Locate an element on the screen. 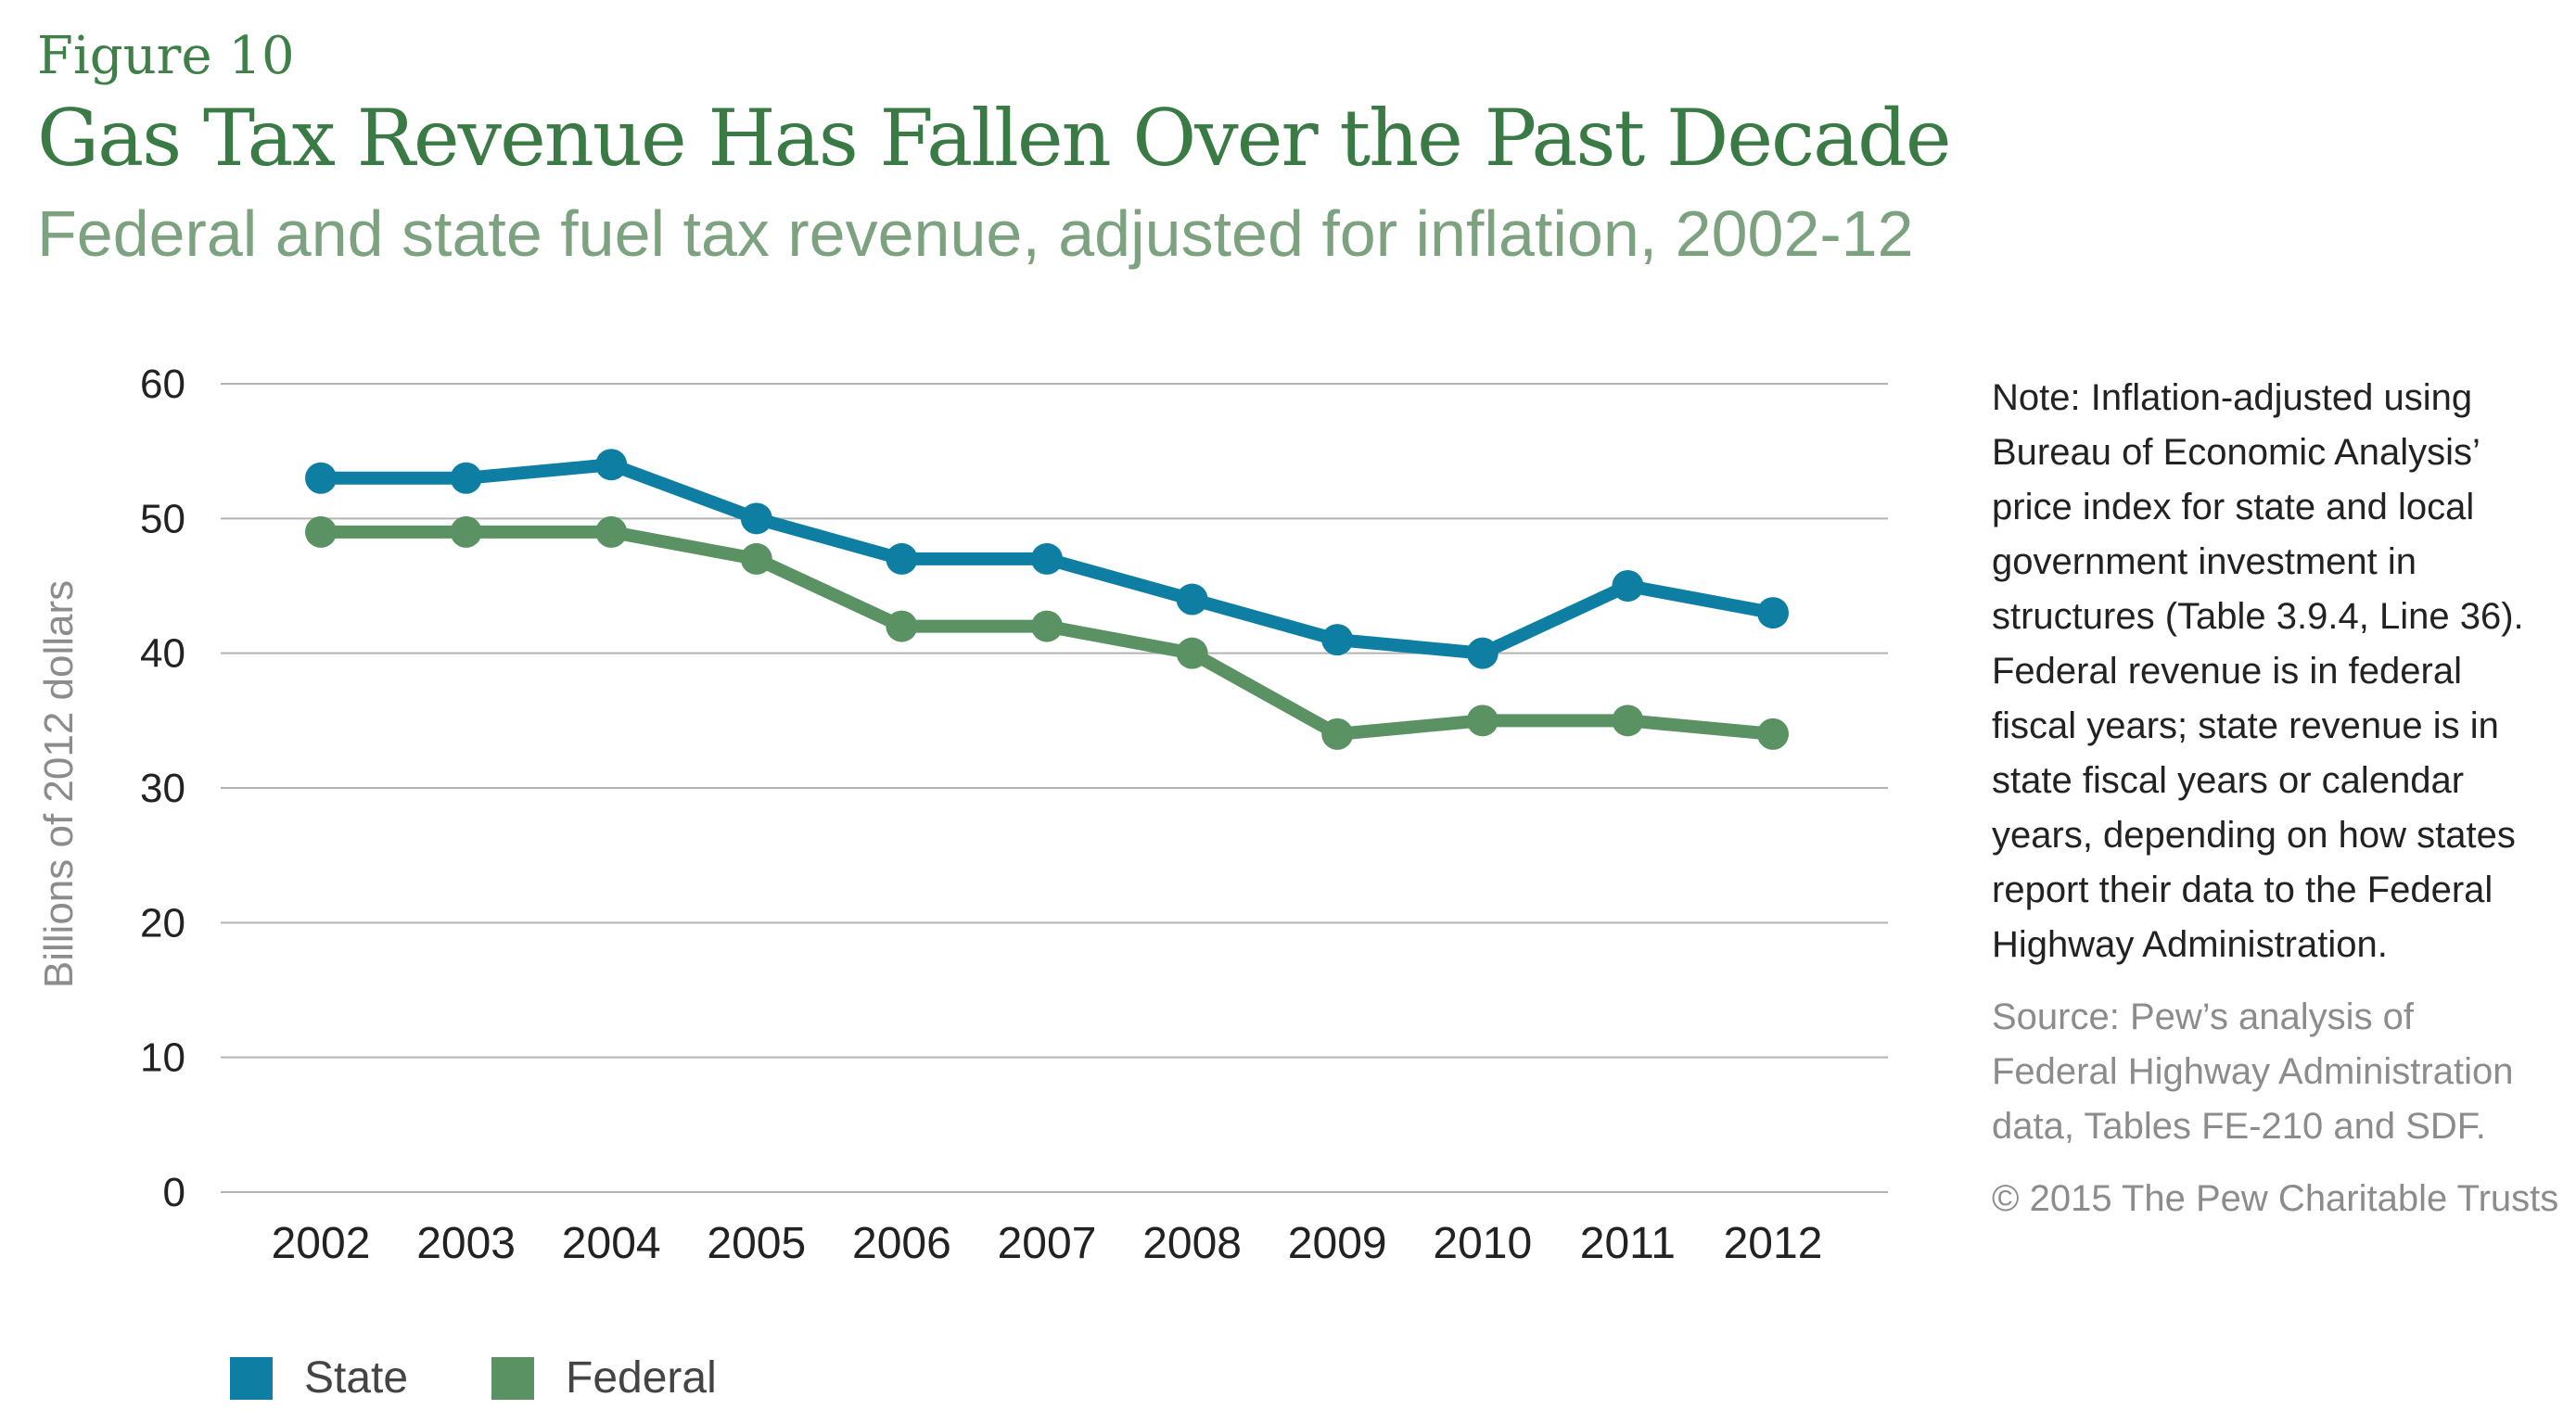  legend-item-state: State is located at coordinates (319, 1378).